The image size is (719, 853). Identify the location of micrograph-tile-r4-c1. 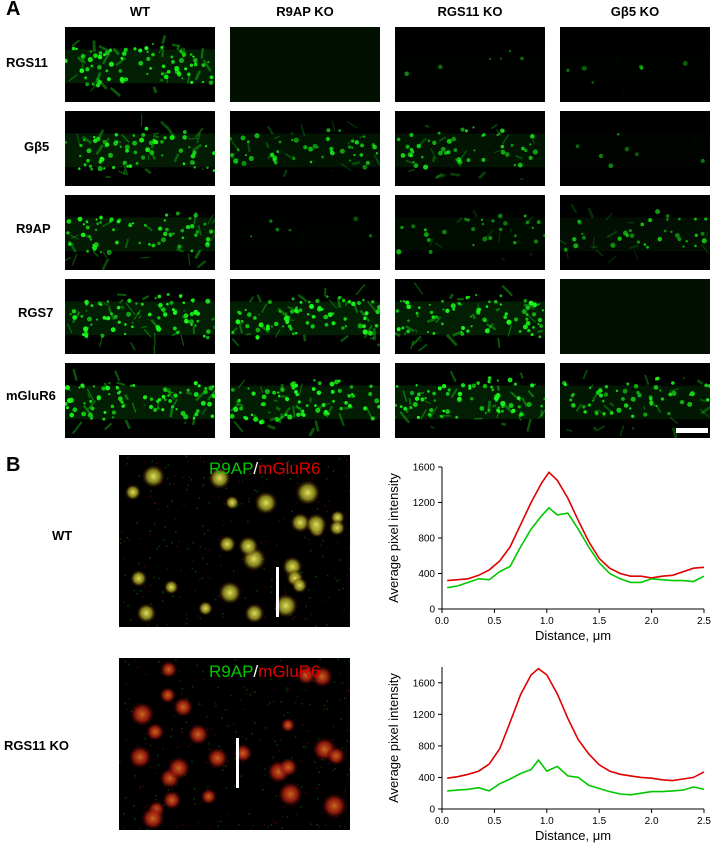
(305, 400).